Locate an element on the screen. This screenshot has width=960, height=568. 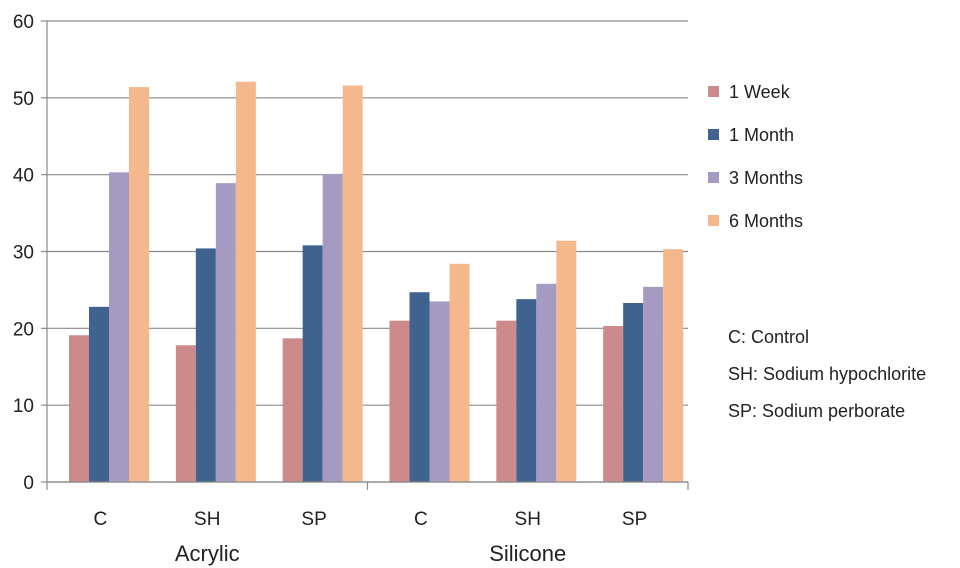
legend-entry: 6 Months is located at coordinates (766, 221).